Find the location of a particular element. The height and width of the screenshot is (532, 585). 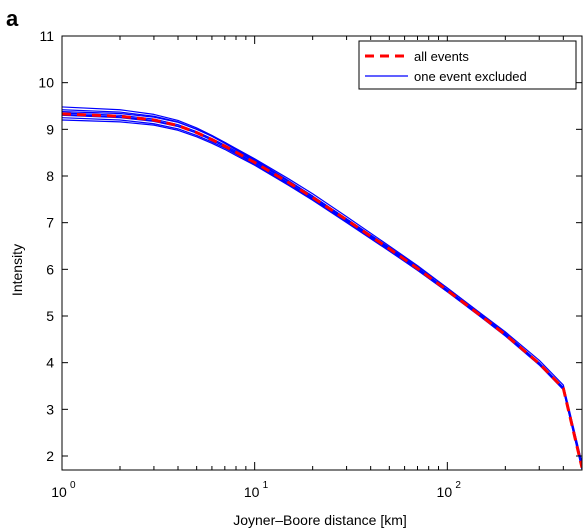

legend-box is located at coordinates (467, 65).